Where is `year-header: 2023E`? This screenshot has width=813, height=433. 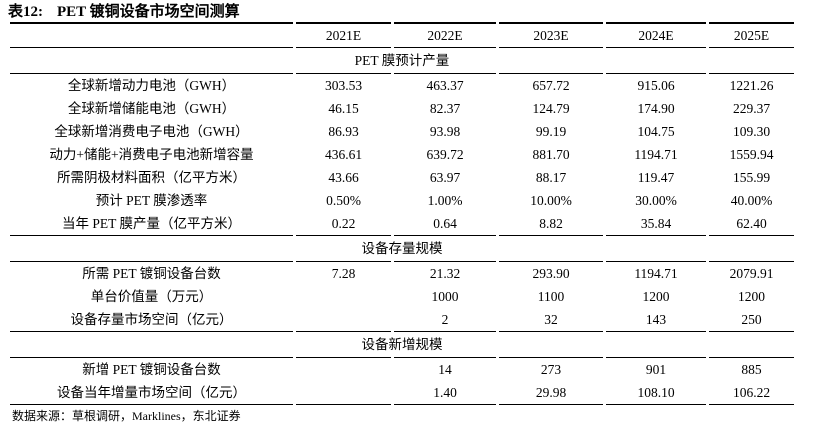
year-header: 2023E is located at coordinates (551, 35).